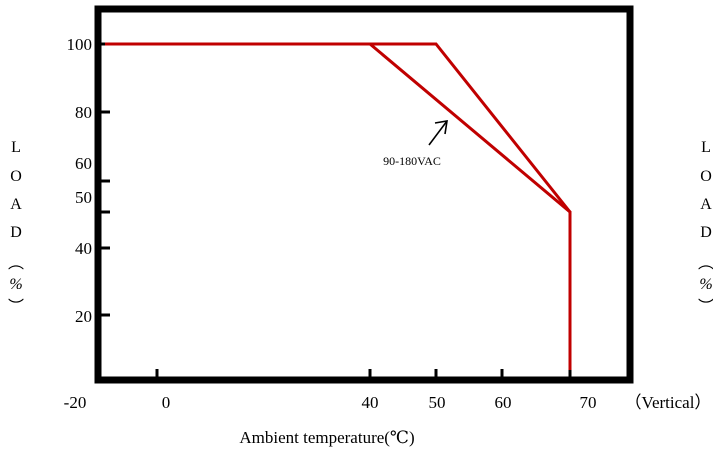 The width and height of the screenshot is (713, 450). What do you see at coordinates (705, 263) in the screenshot?
I see `ylabel-right-char-4: ︵` at bounding box center [705, 263].